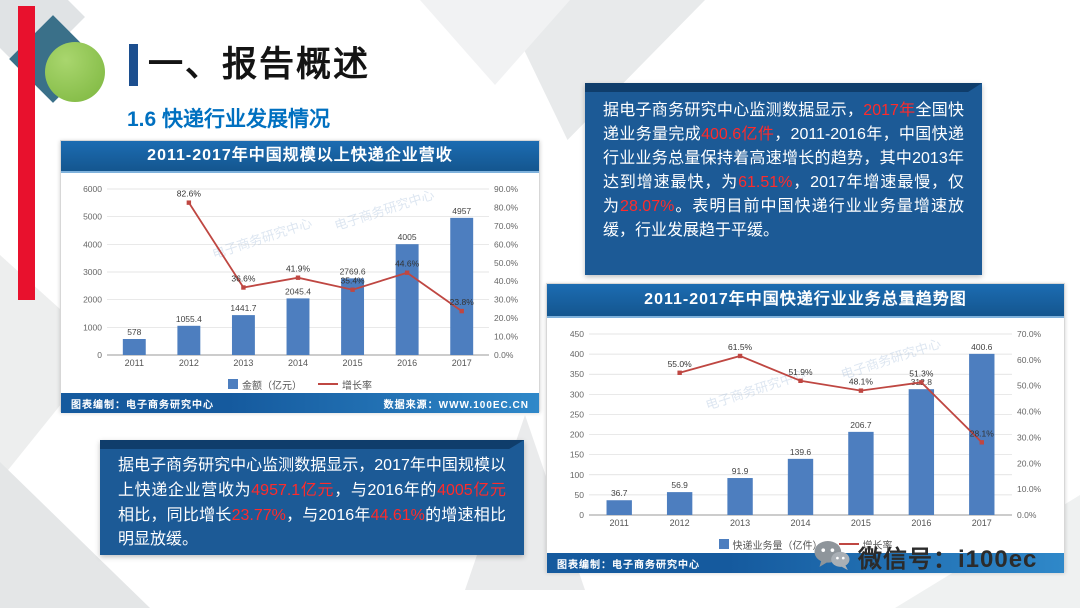 This screenshot has height=608, width=1080. I want to click on svg-text: 206.7, so click(861, 425).